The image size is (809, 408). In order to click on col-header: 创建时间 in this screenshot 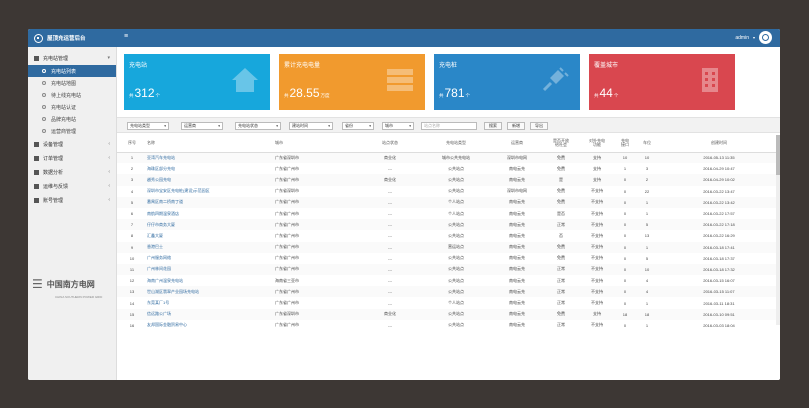, I will do `click(719, 144)`.